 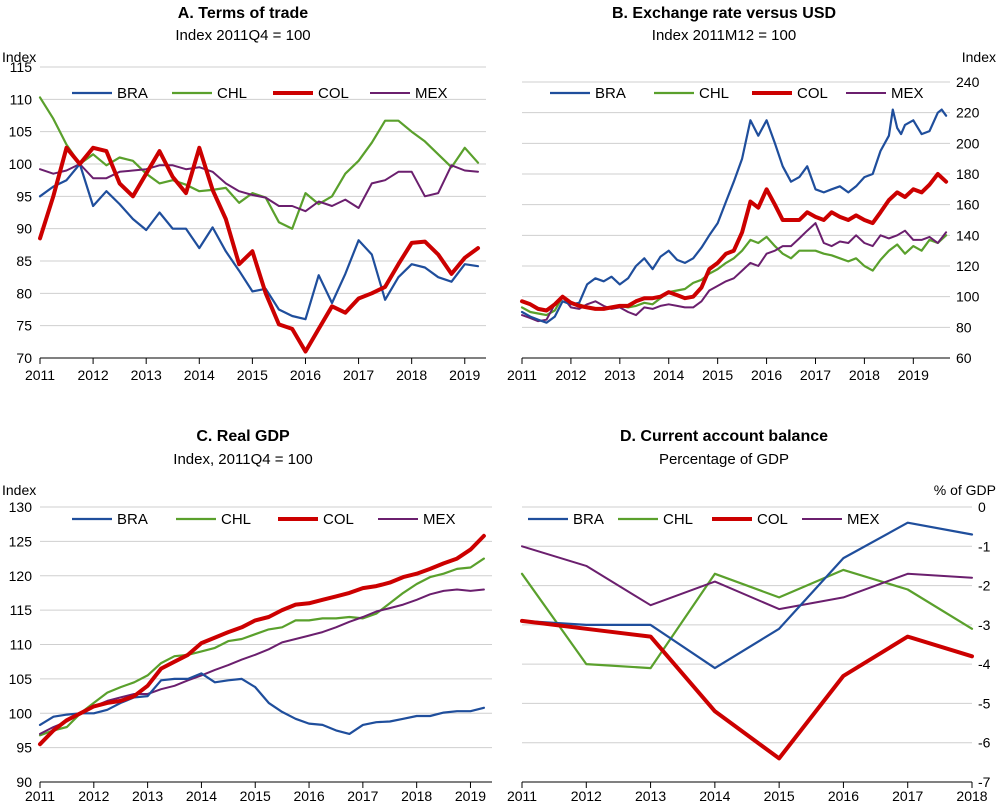 What do you see at coordinates (21, 67) in the screenshot?
I see `y-tick-label: 115` at bounding box center [21, 67].